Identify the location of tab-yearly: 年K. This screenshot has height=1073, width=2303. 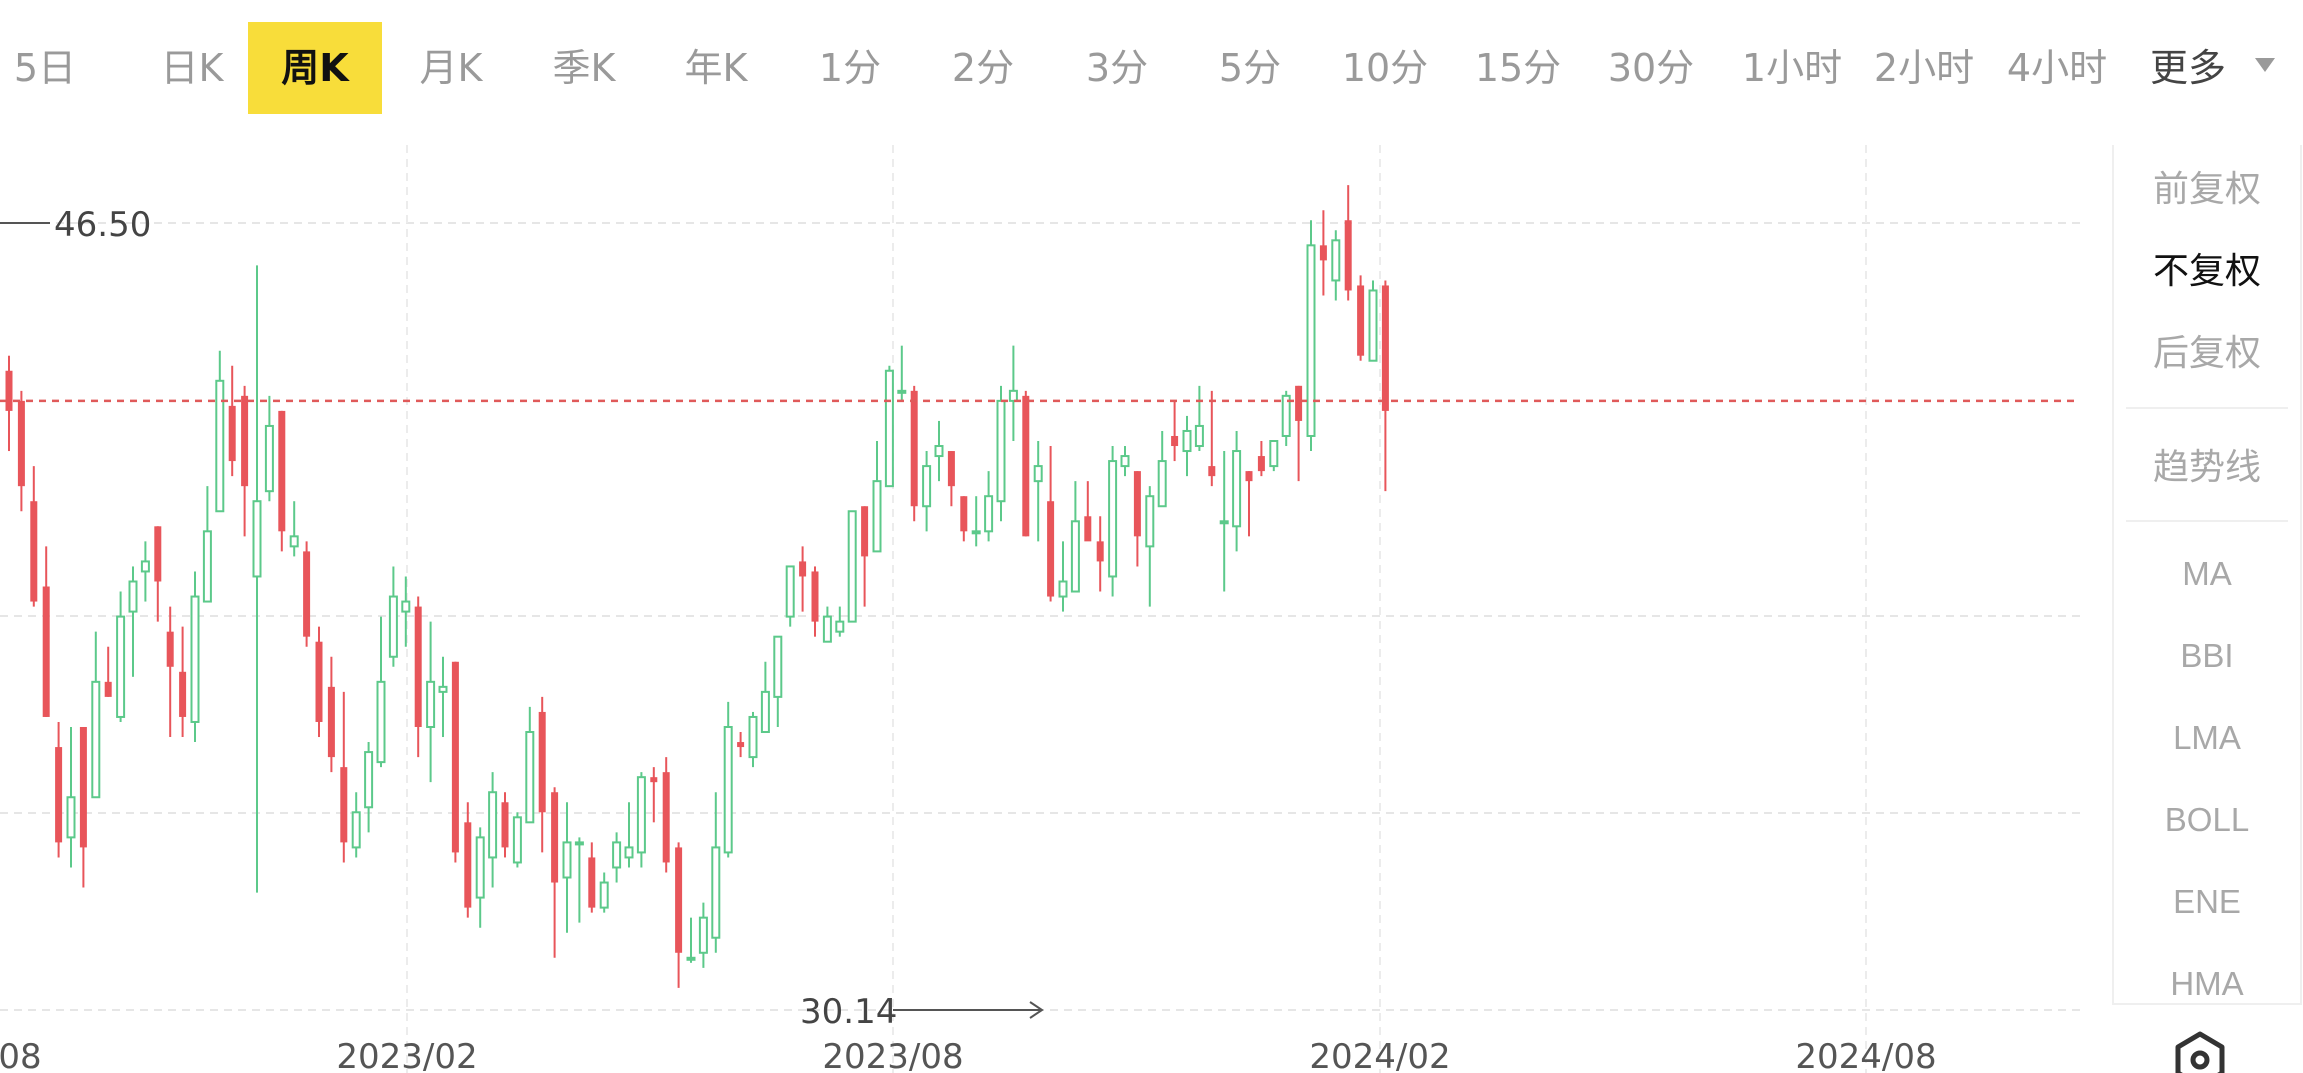
(716, 68).